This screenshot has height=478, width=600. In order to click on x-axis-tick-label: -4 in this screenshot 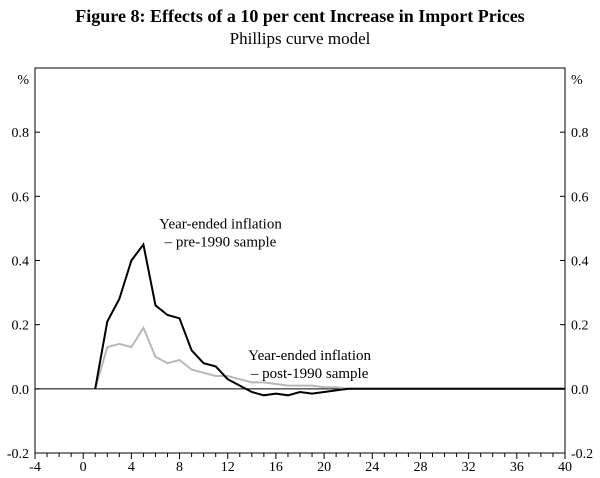, I will do `click(35, 467)`.